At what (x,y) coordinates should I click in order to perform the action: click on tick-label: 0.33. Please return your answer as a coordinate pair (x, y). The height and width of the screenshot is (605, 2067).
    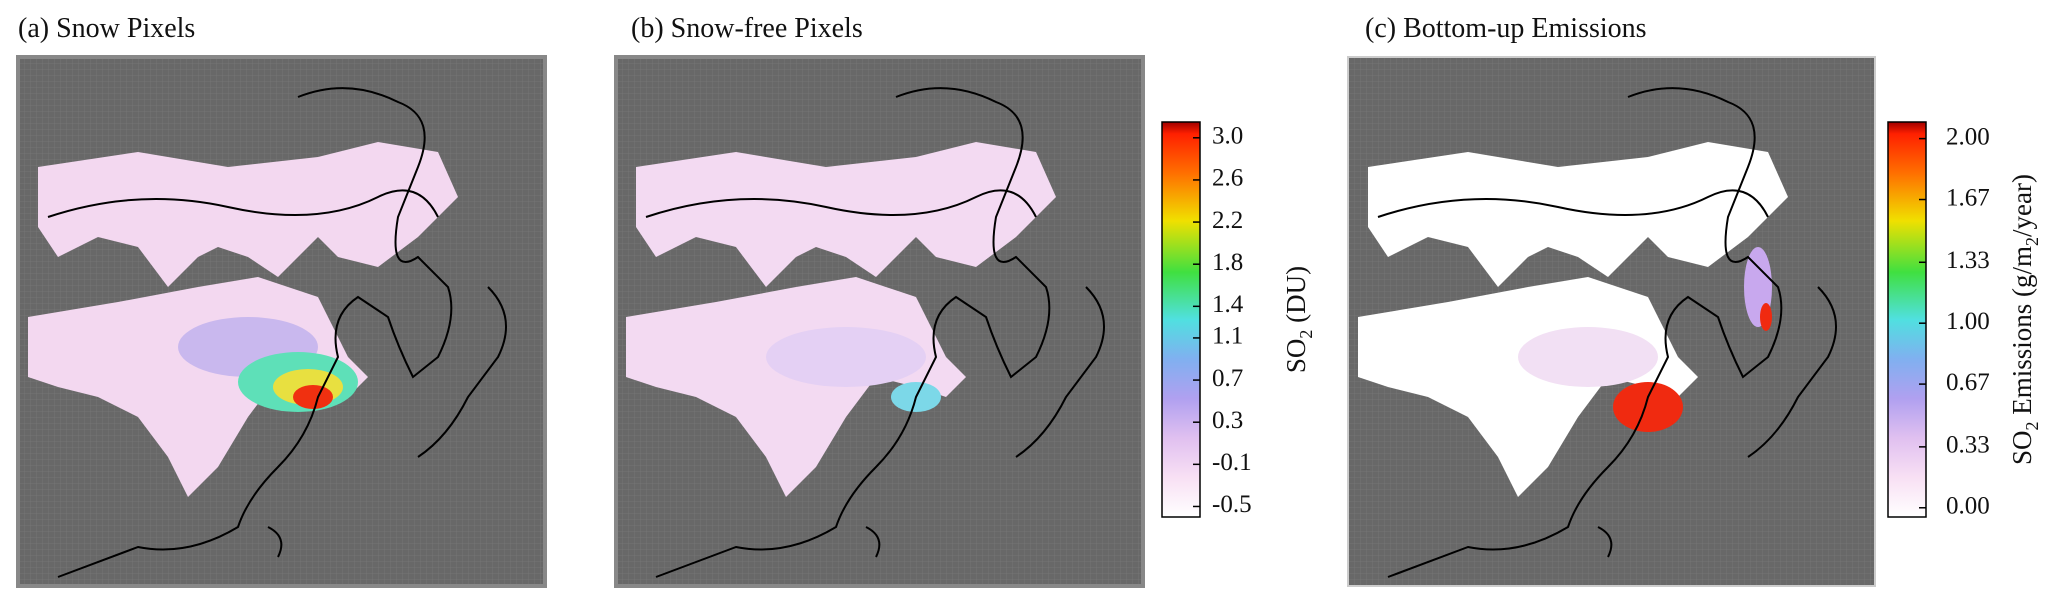
    Looking at the image, I should click on (1968, 445).